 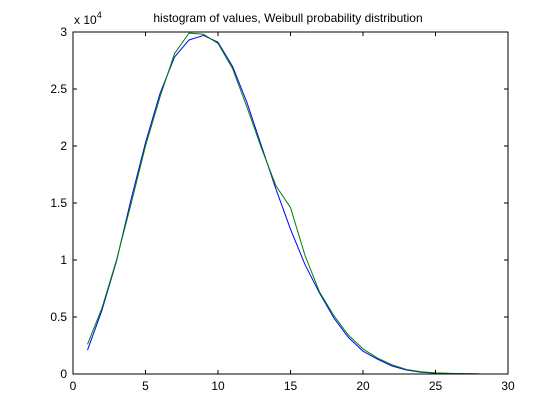 I want to click on y-axis-multiplier-exponent: 4, so click(x=99, y=15).